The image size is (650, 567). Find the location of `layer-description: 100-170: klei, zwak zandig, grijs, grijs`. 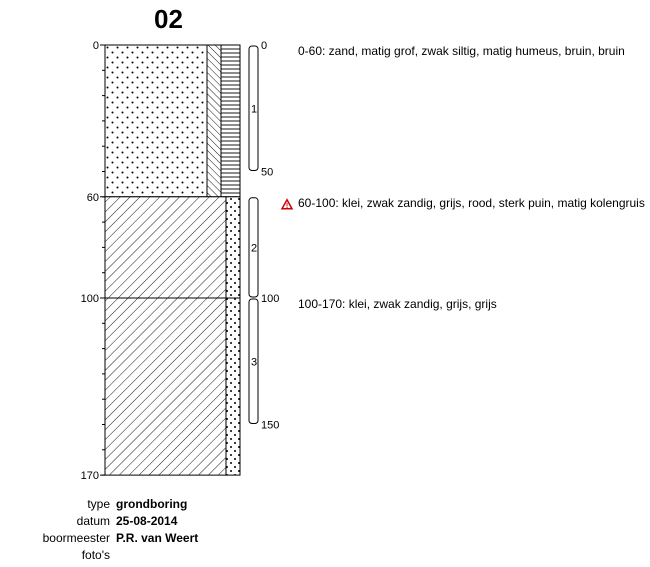

layer-description: 100-170: klei, zwak zandig, grijs, grijs is located at coordinates (397, 304).